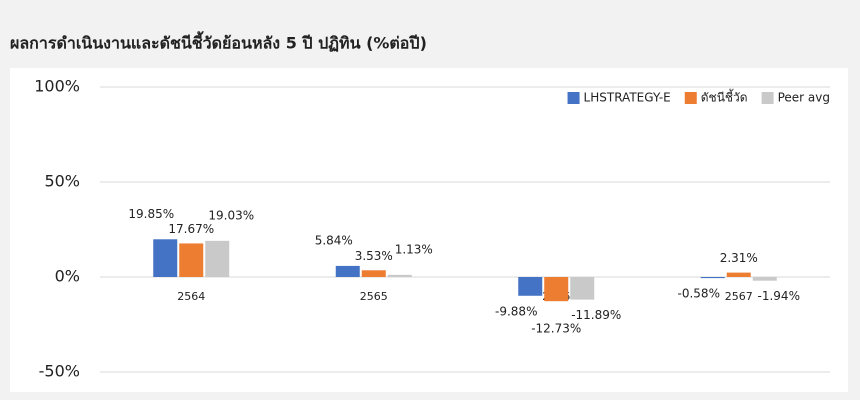 Image resolution: width=860 pixels, height=400 pixels. I want to click on y-tick-label: 50%, so click(62, 181).